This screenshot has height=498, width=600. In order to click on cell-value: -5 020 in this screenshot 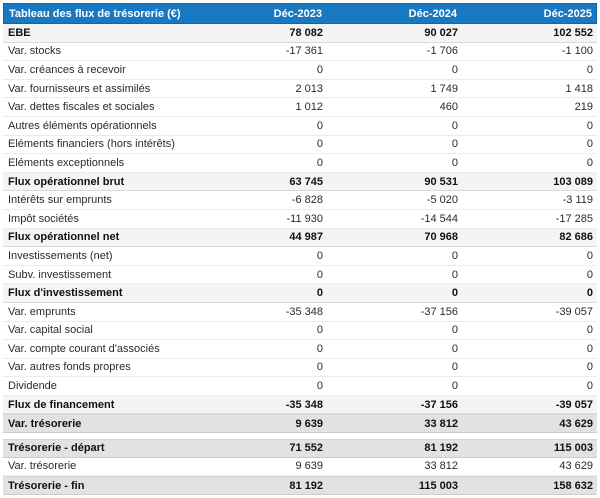, I will do `click(442, 200)`.